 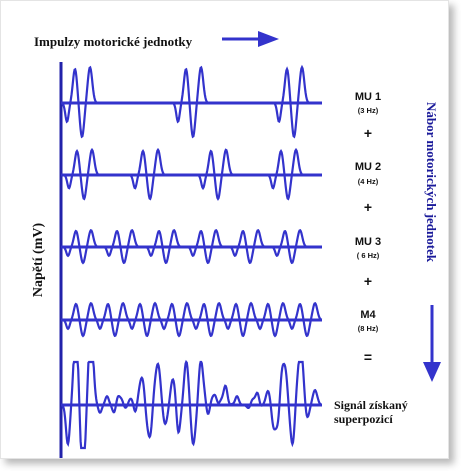 What do you see at coordinates (368, 242) in the screenshot?
I see `unit-name-mu3: MU 3` at bounding box center [368, 242].